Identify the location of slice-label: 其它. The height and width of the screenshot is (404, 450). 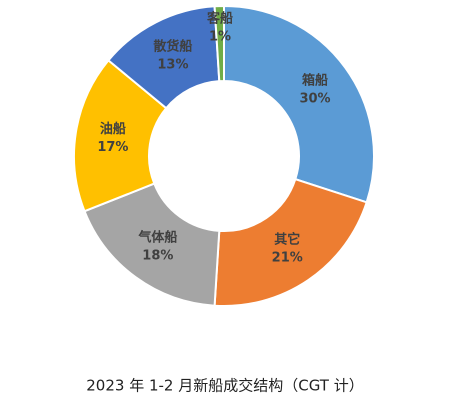
(287, 240).